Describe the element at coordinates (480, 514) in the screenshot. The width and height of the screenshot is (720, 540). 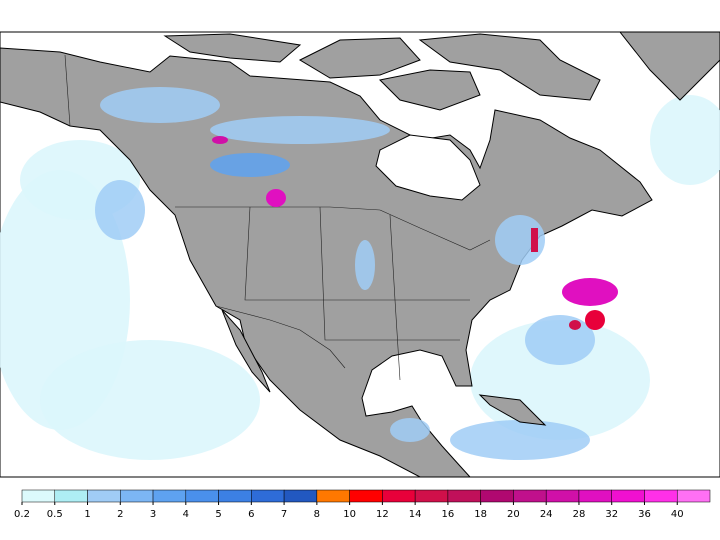
I see `colorbar-label: 18` at that location.